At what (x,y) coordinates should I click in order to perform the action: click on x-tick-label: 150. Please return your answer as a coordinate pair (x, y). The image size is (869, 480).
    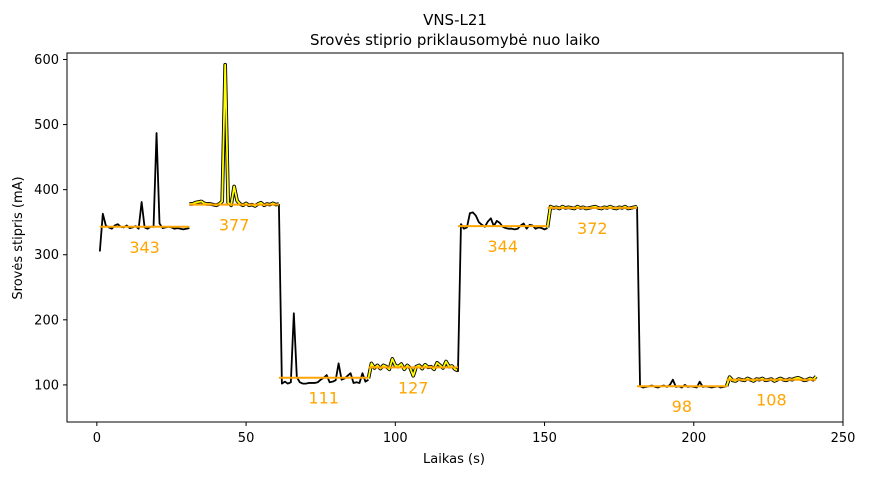
    Looking at the image, I should click on (544, 438).